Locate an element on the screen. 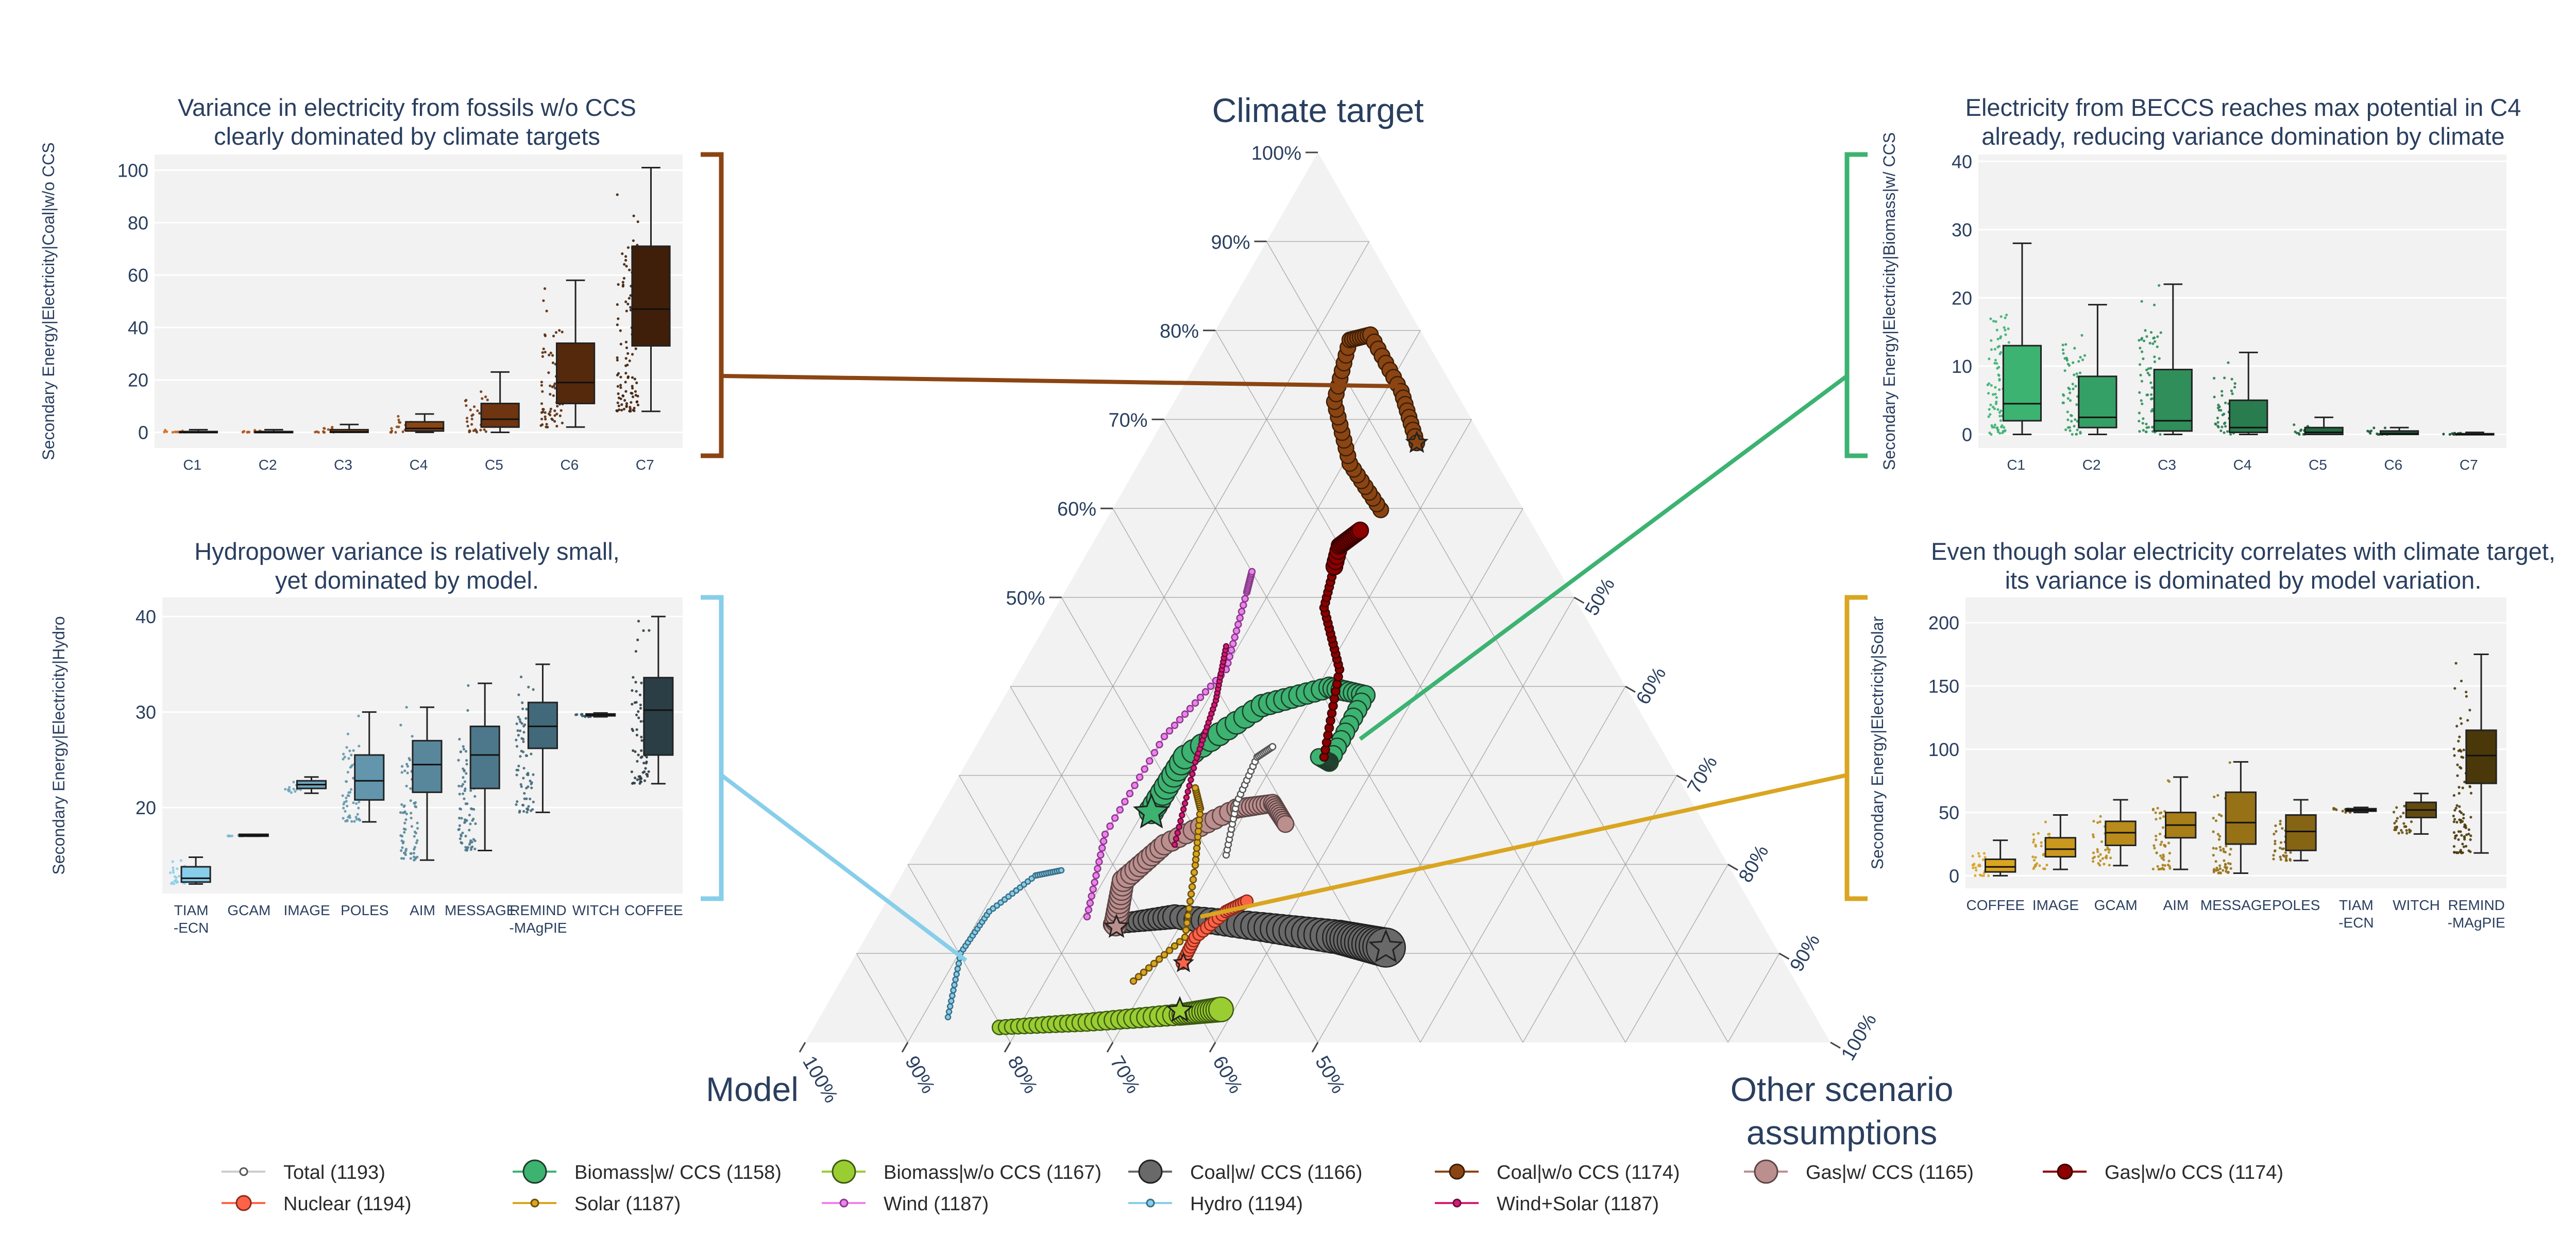  x-tick-label: POLES is located at coordinates (364, 910).